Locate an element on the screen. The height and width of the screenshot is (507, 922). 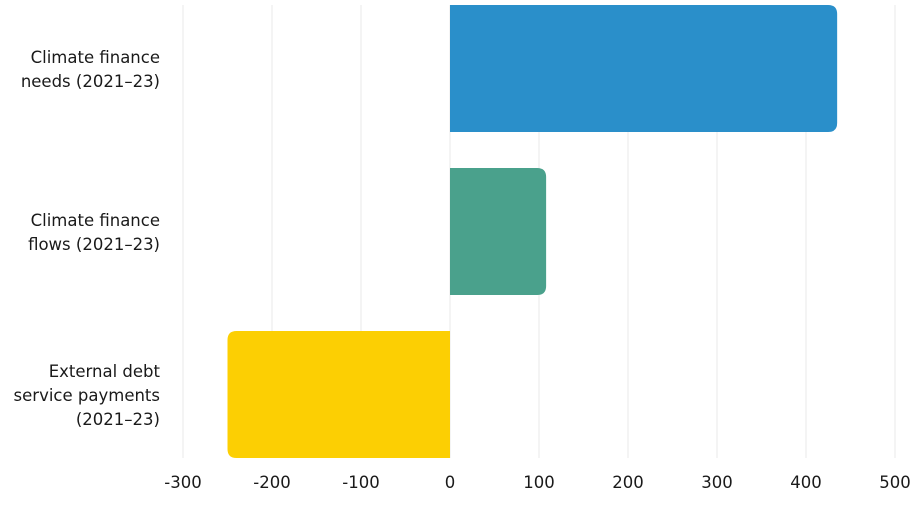
x-tick-label: 300 is located at coordinates (717, 482).